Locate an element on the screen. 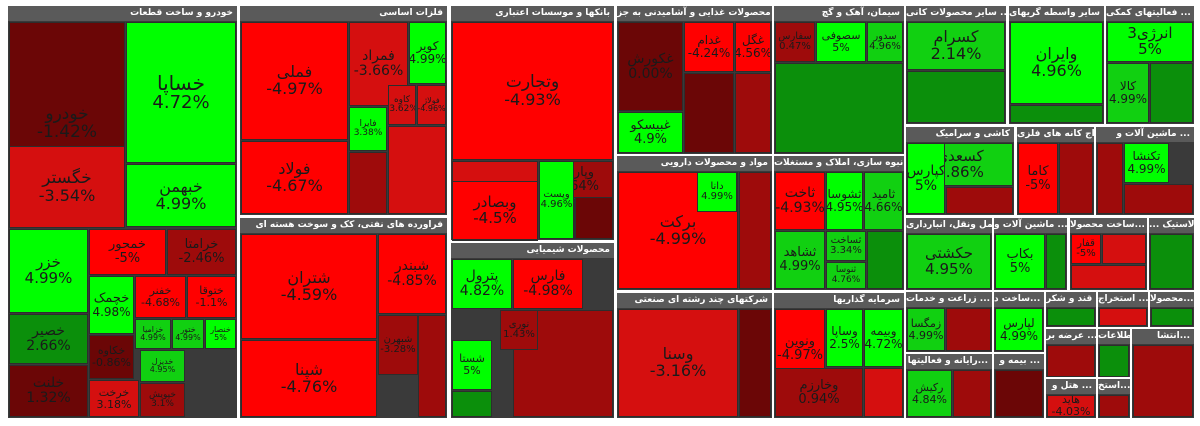 The width and height of the screenshot is (1200, 426). stock-tile-rakish: رکیش 4.84% is located at coordinates (929, 393).